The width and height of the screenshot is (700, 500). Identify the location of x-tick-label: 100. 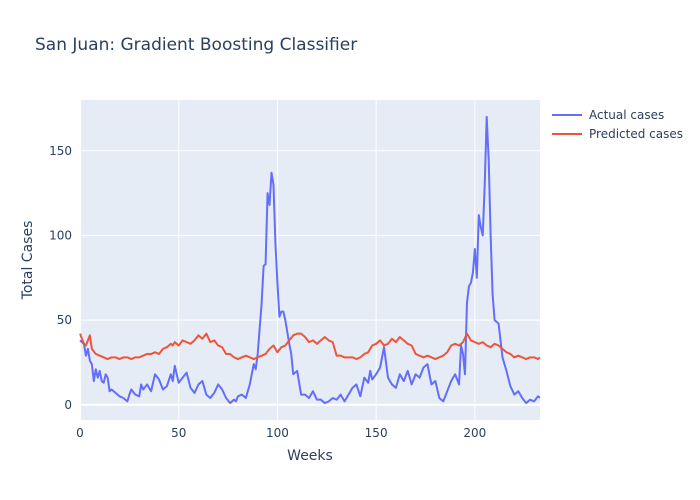
(277, 433).